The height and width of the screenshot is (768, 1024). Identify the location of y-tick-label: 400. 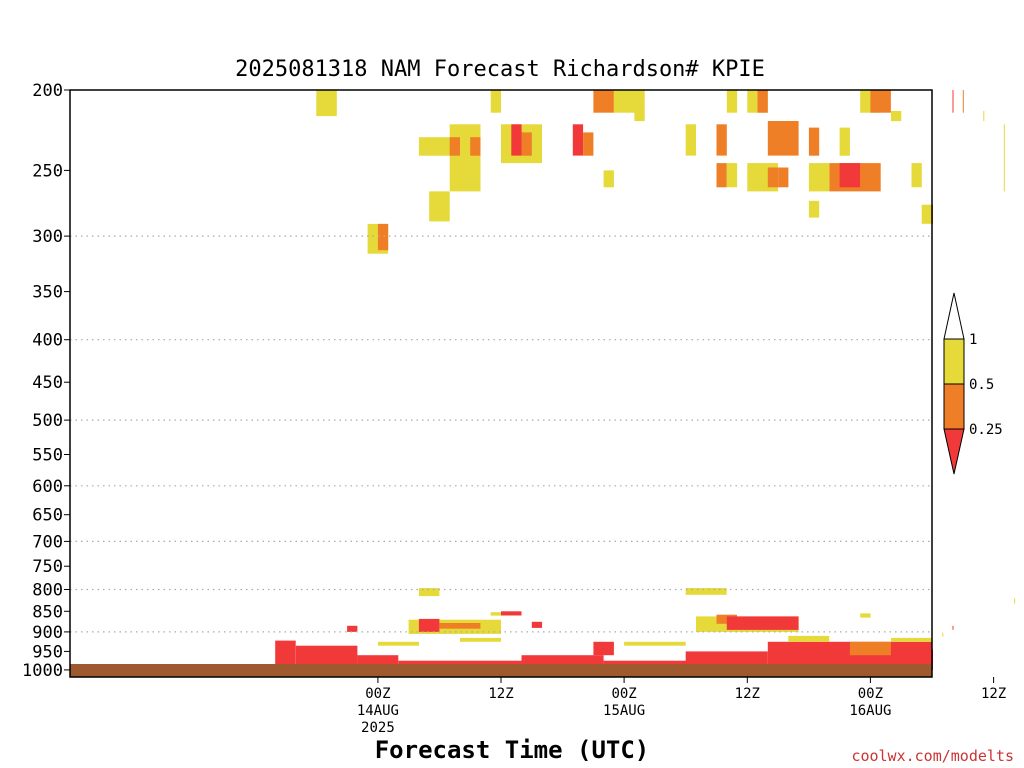
(47, 341).